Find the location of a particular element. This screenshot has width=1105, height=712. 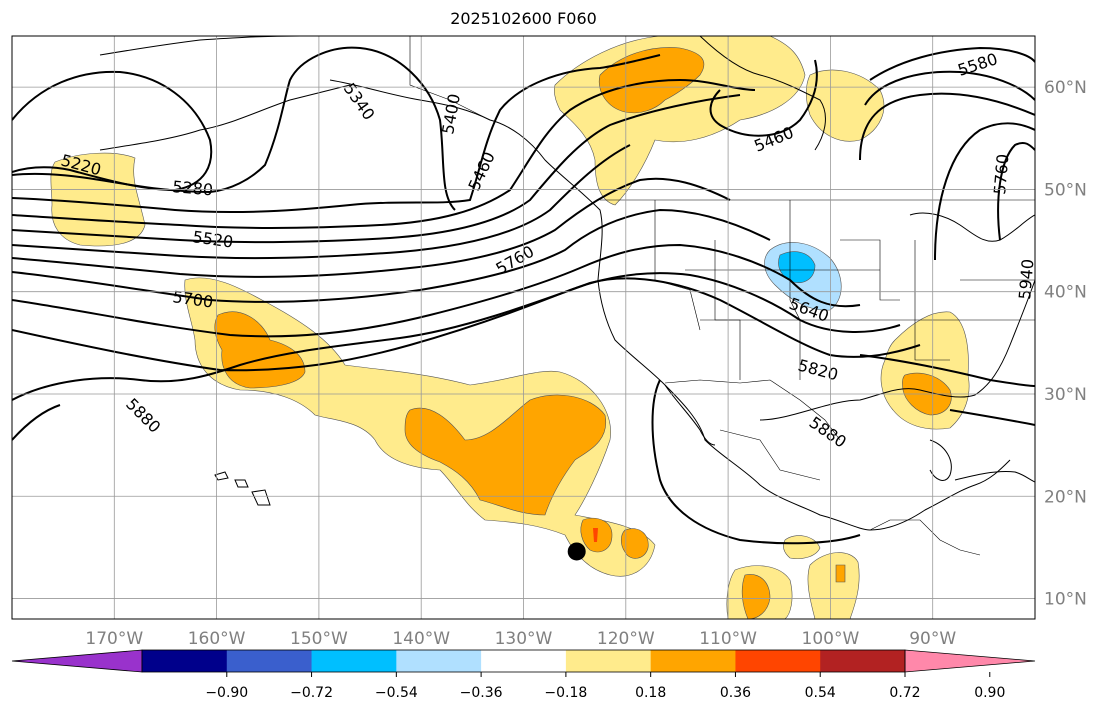

longitude-label: 150°W is located at coordinates (319, 639).